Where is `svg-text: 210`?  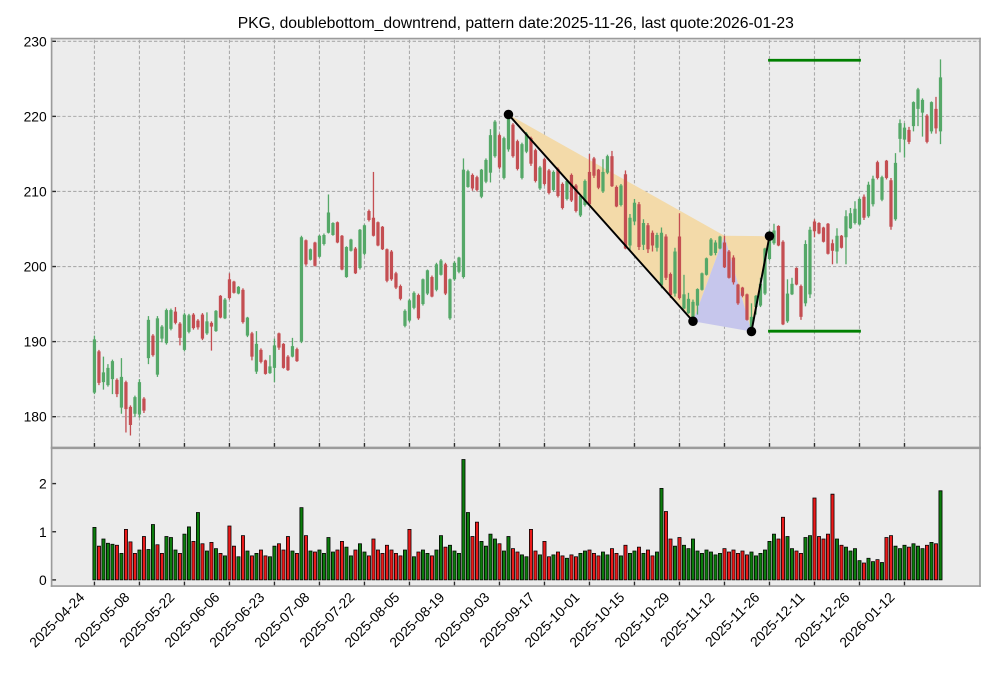 svg-text: 210 is located at coordinates (35, 191).